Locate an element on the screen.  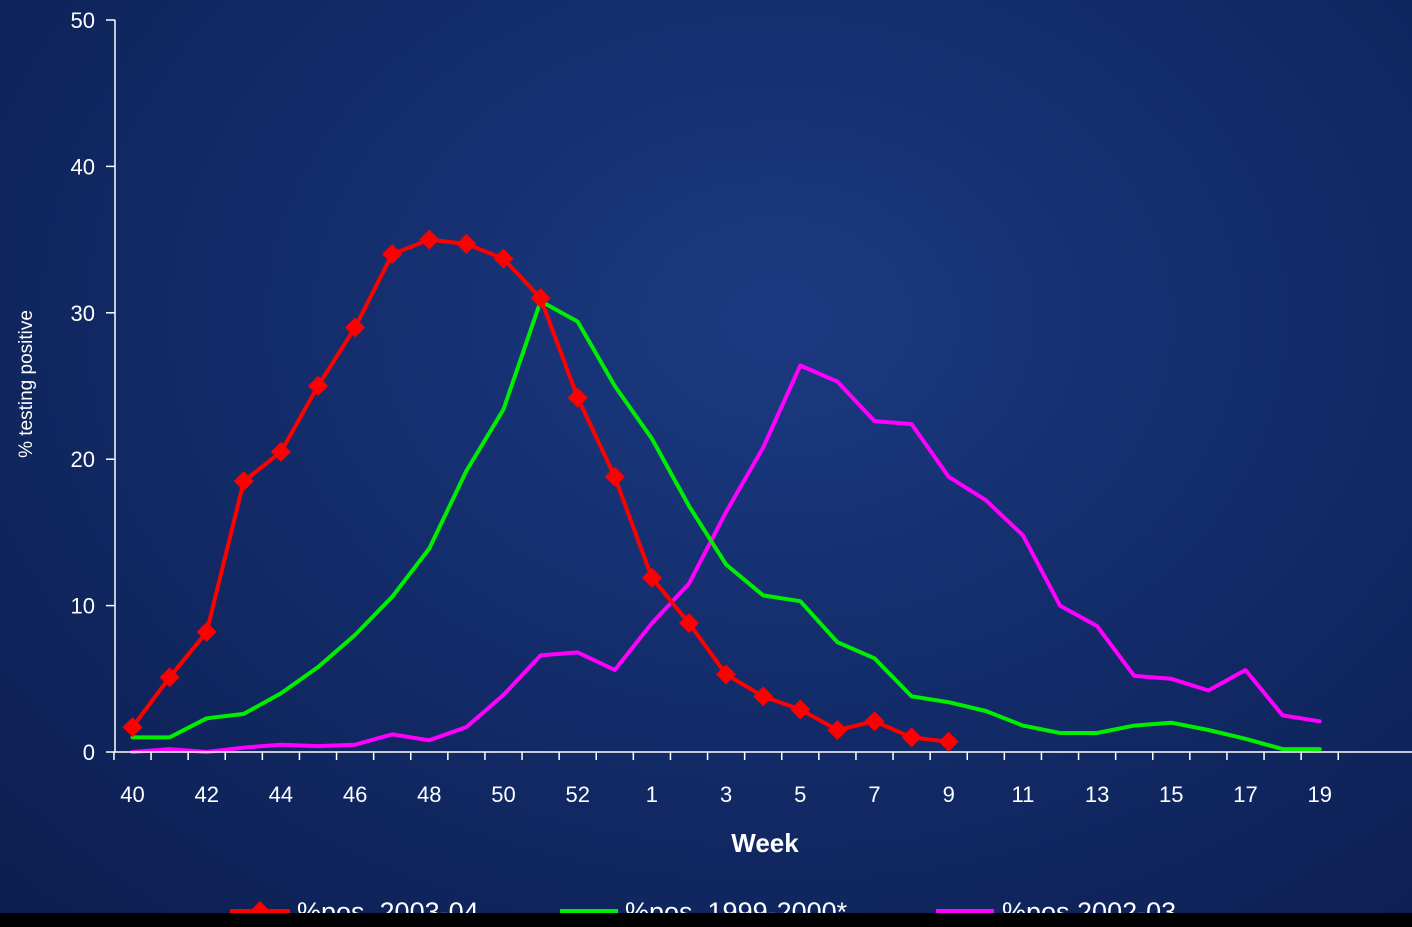
x-tick-label: 11 is located at coordinates (1022, 794).